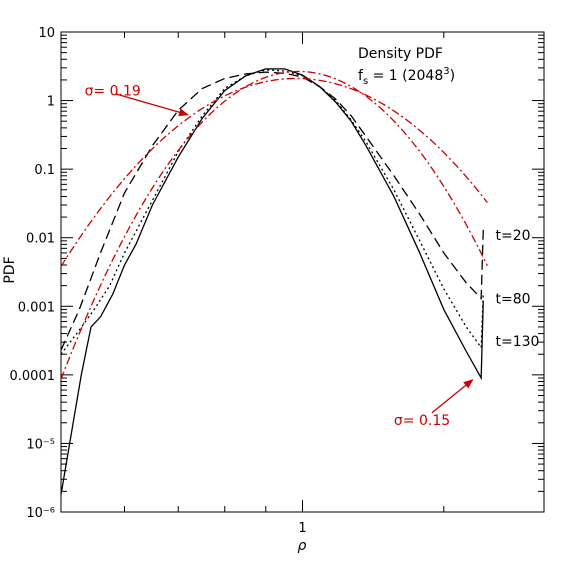 This screenshot has height=574, width=574. What do you see at coordinates (422, 421) in the screenshot?
I see `sigma-label-1: σ= 0.15` at bounding box center [422, 421].